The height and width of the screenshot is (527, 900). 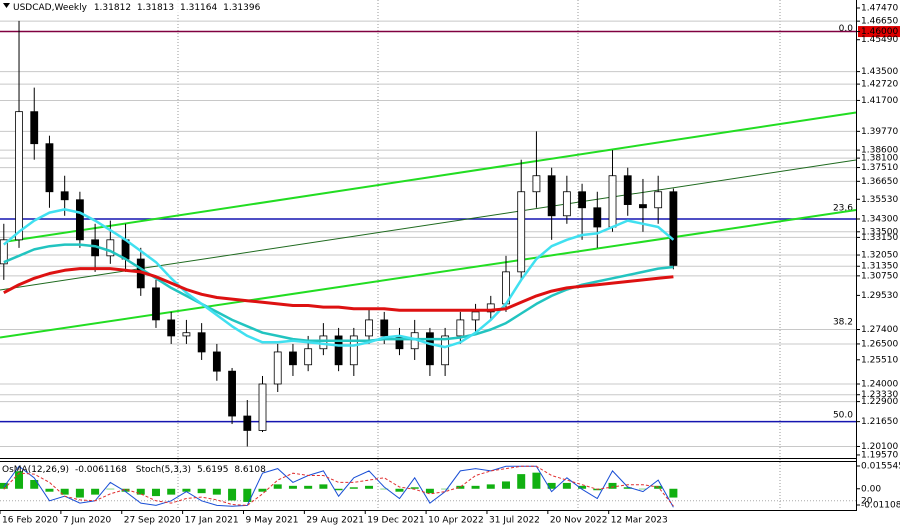 I want to click on level-label: 1.38600, so click(x=879, y=151).